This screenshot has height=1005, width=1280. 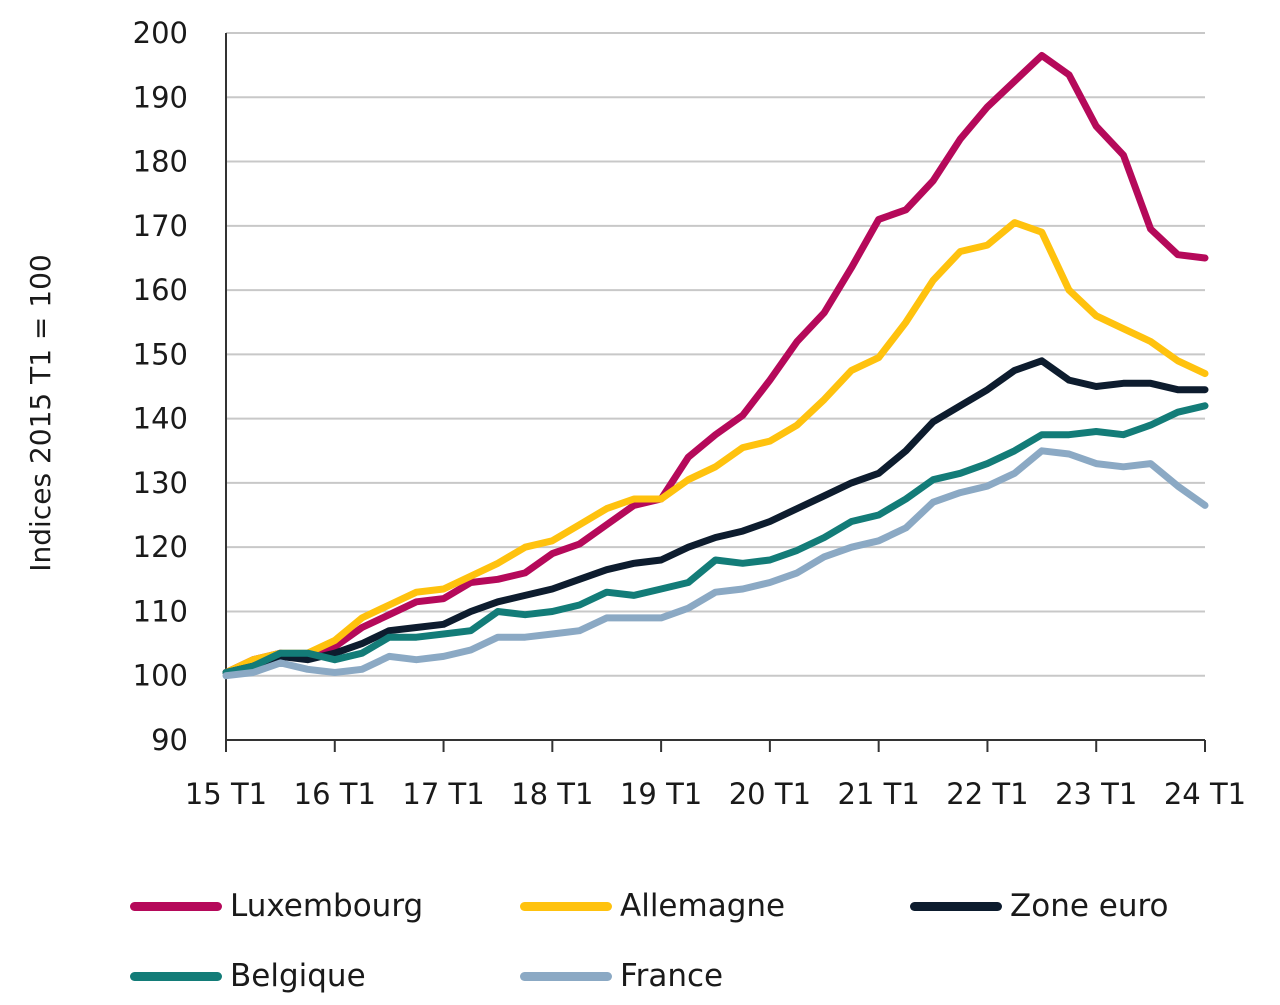 I want to click on y-tick-label: 120, so click(x=160, y=547).